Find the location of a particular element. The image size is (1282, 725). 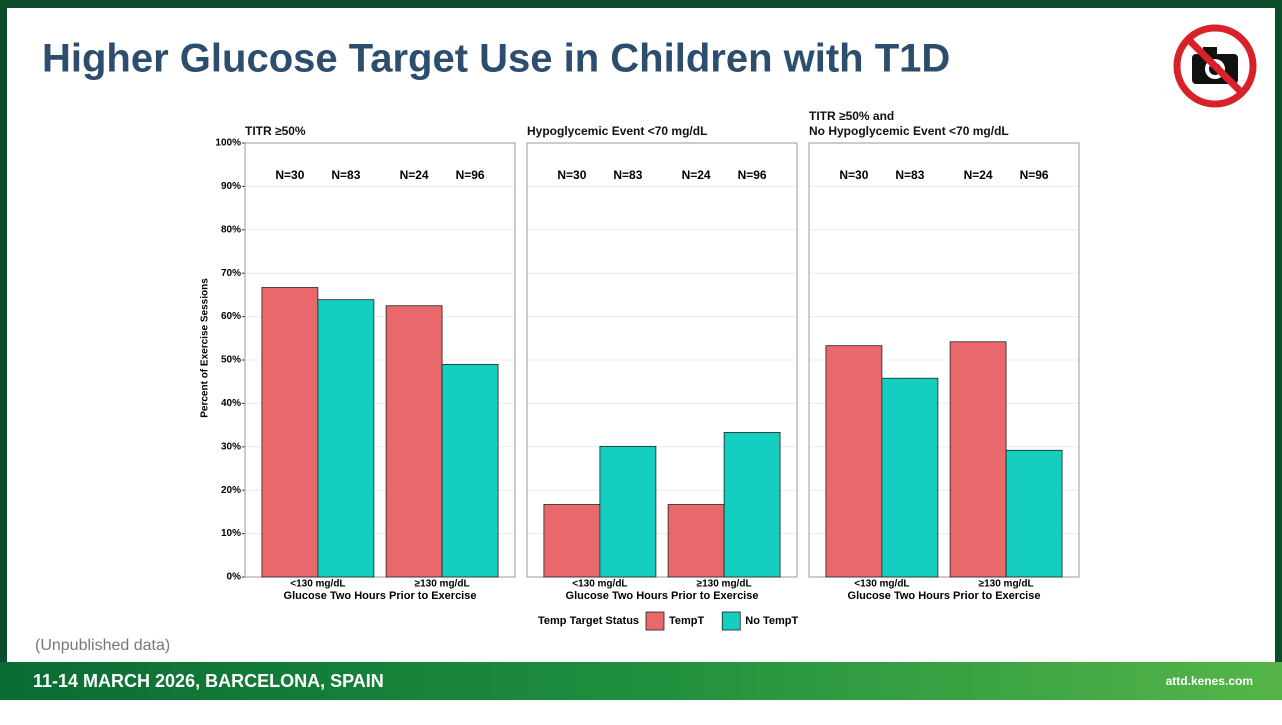

legend: TempT No TempT is located at coordinates (721, 621).